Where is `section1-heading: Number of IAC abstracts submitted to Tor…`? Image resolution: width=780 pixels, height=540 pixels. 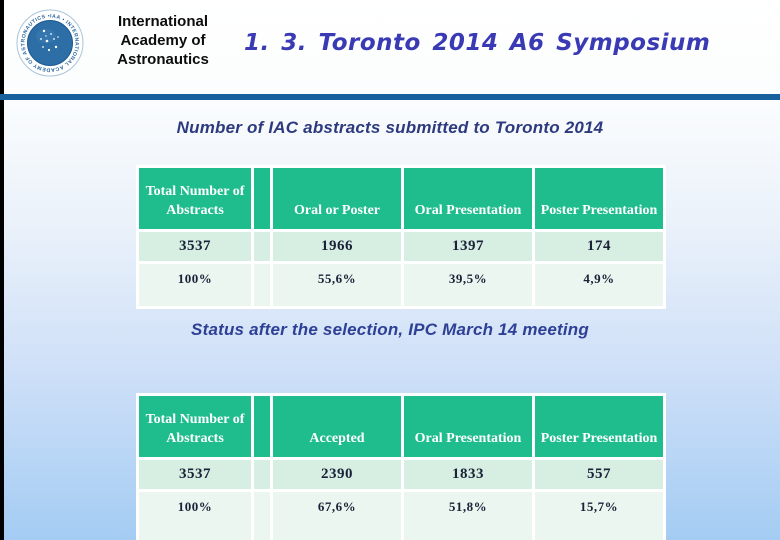 section1-heading: Number of IAC abstracts submitted to Tor… is located at coordinates (390, 127).